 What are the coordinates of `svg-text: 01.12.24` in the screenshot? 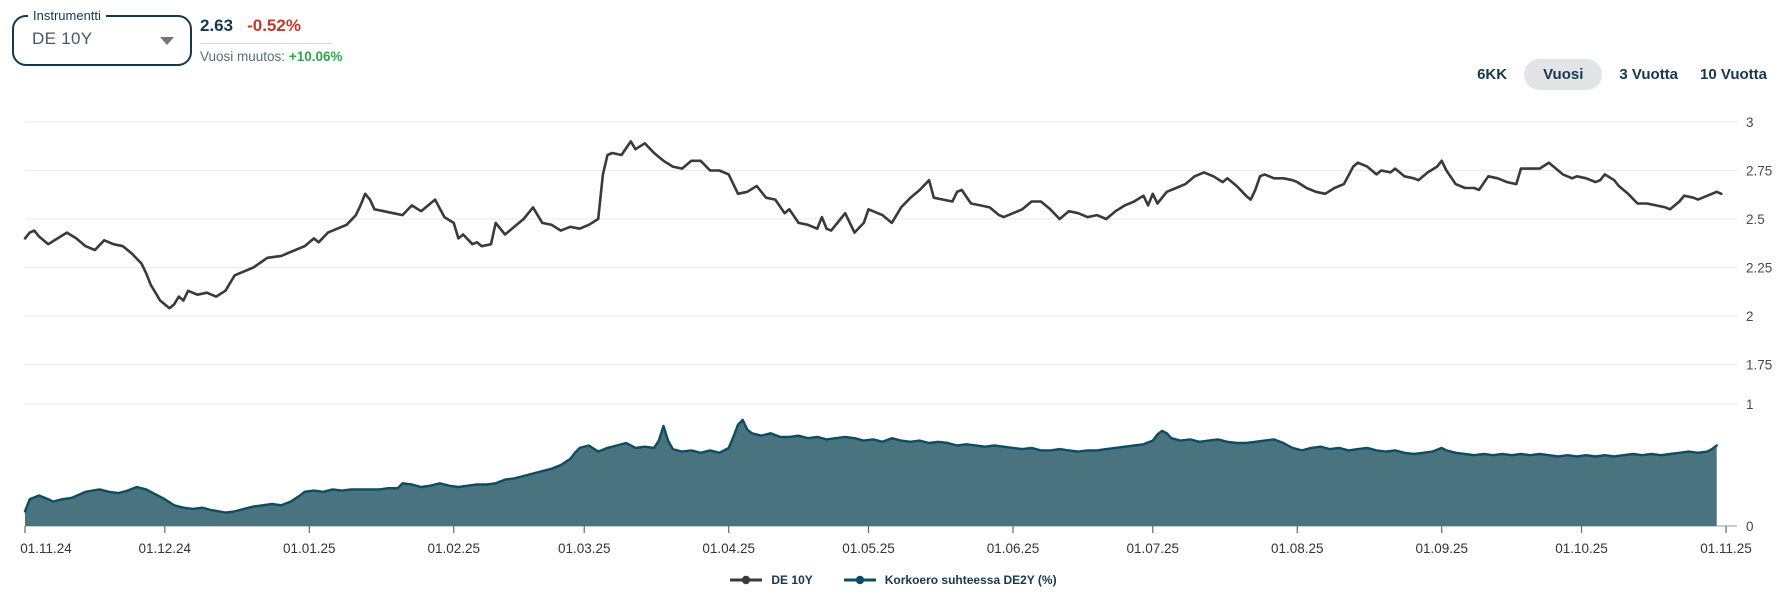 It's located at (165, 548).